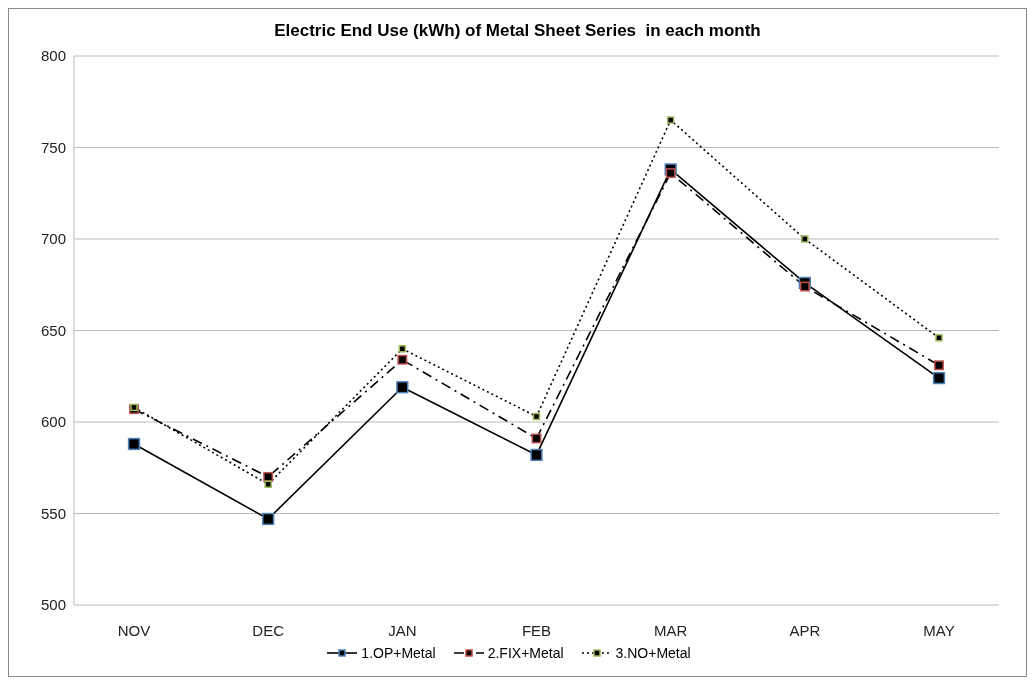 The image size is (1035, 685). What do you see at coordinates (536, 630) in the screenshot?
I see `x-tick-label: FEB` at bounding box center [536, 630].